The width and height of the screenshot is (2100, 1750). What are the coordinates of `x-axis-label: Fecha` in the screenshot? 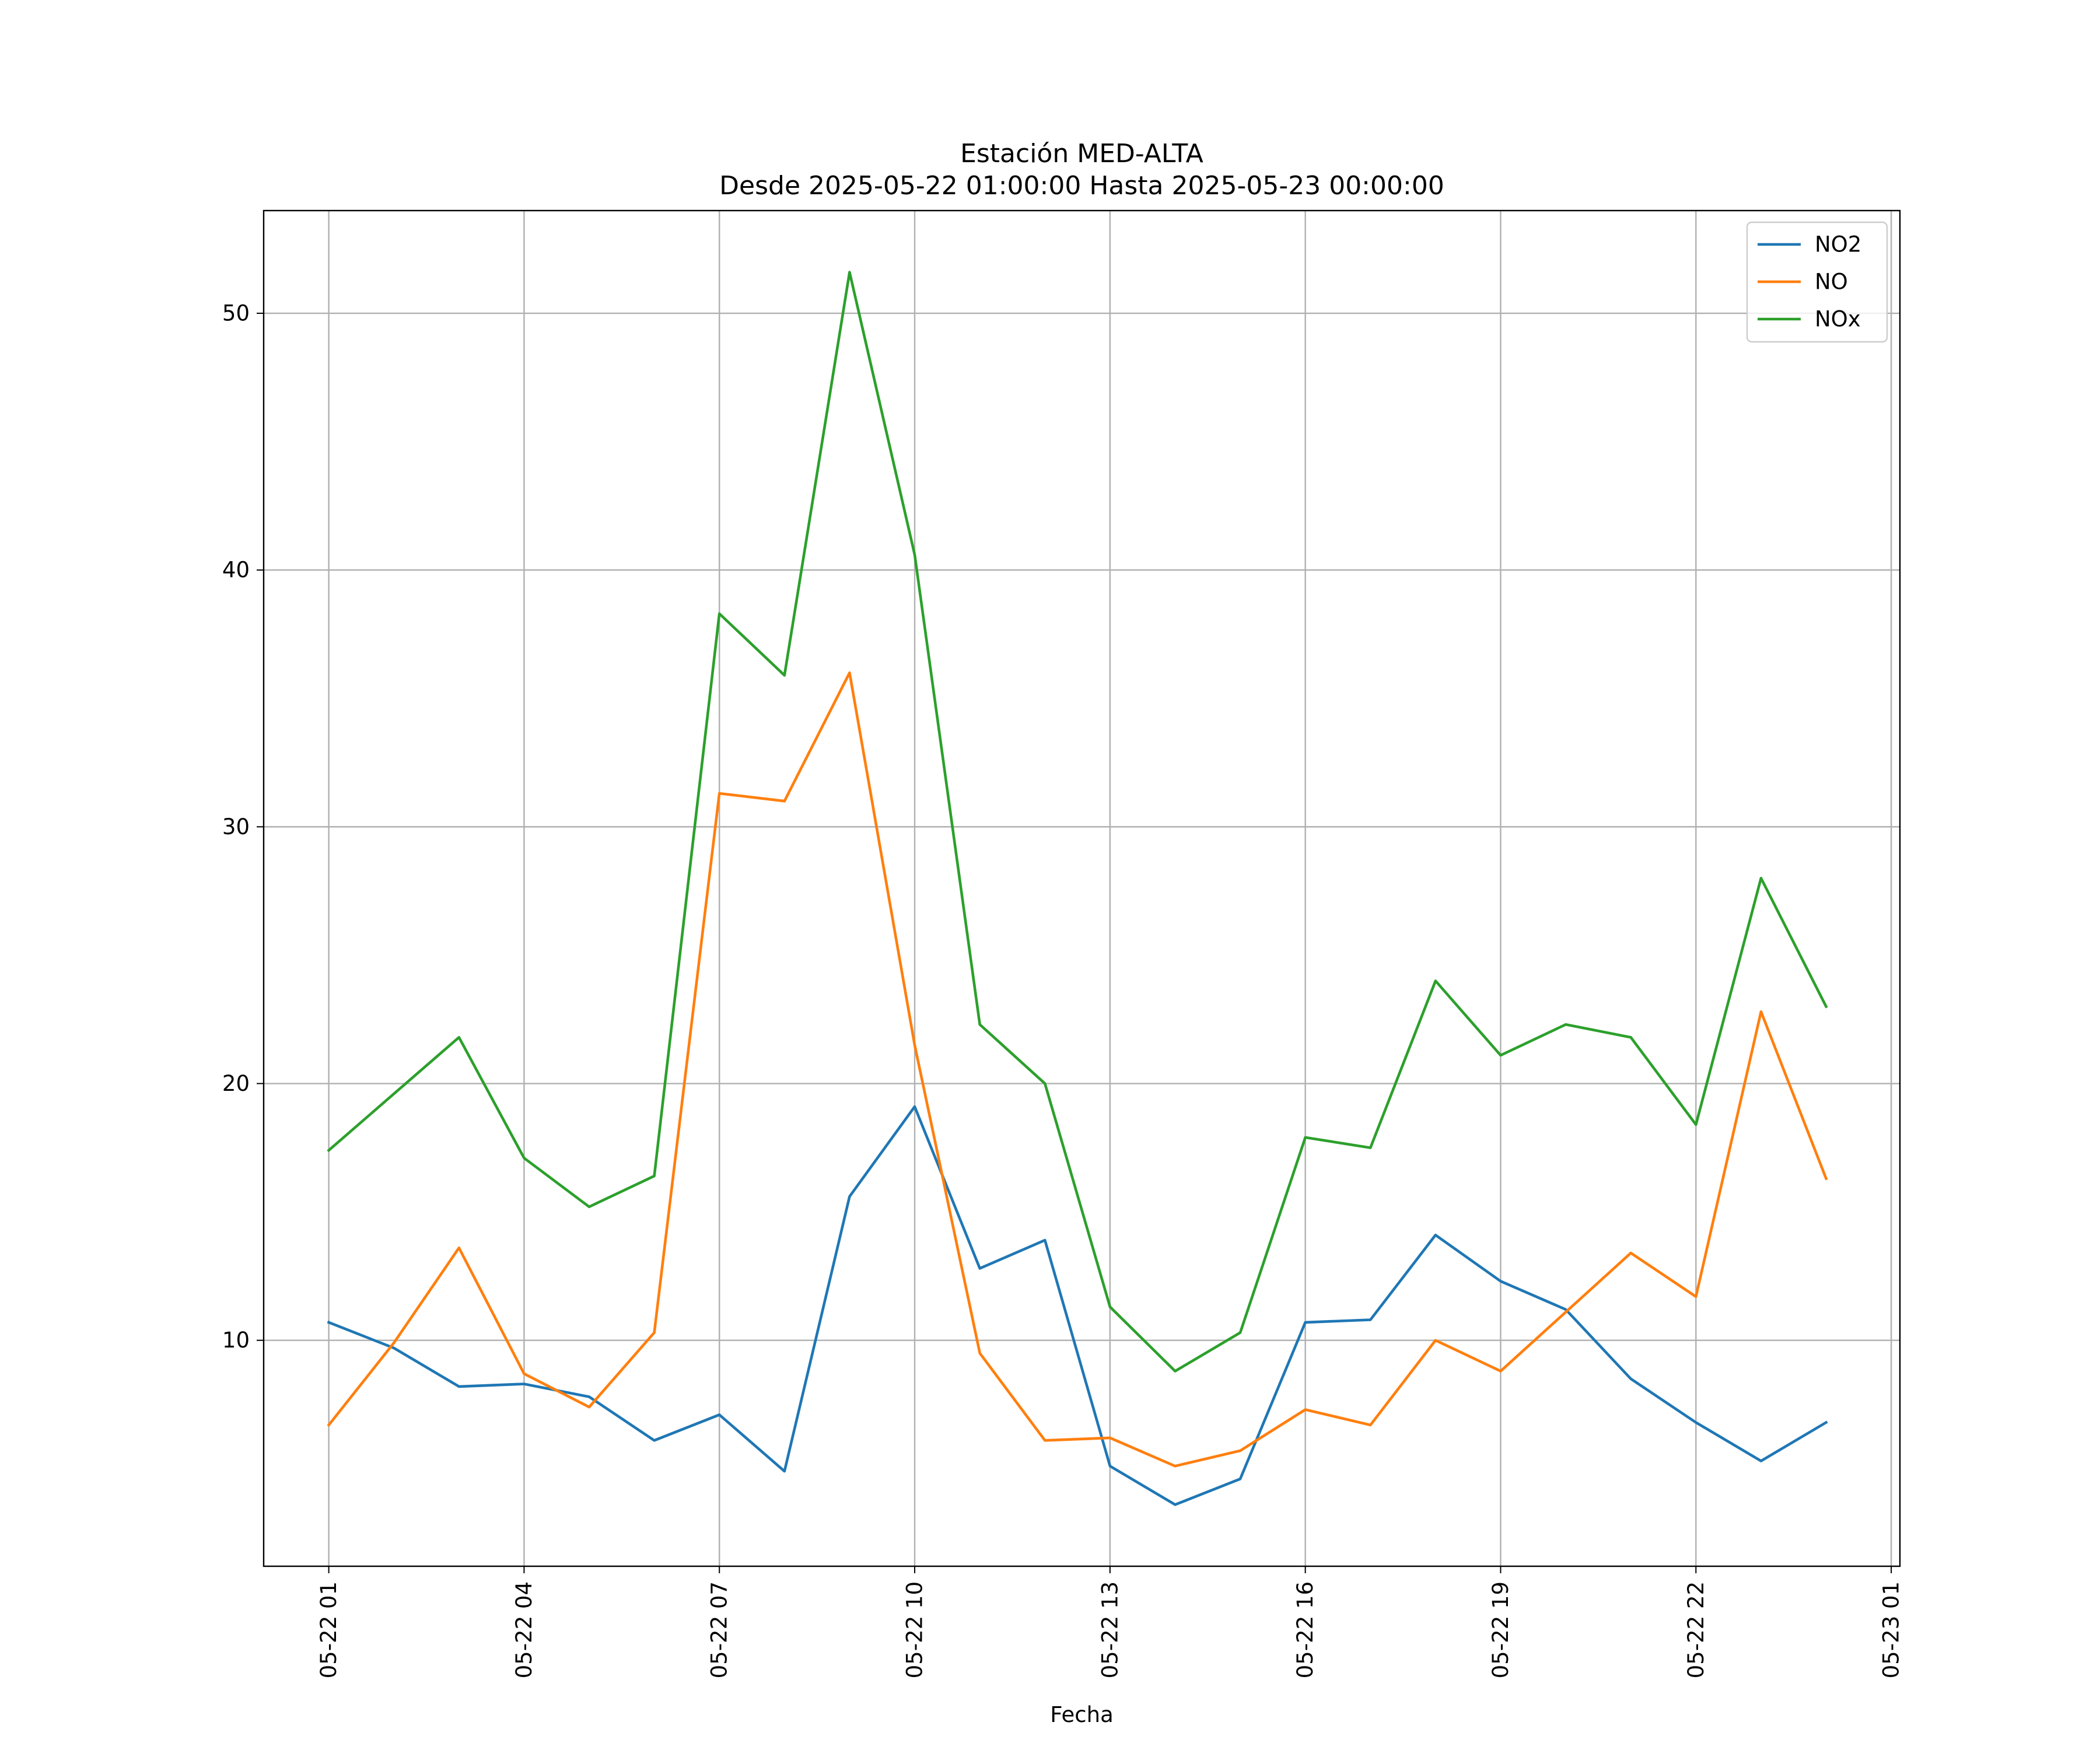 It's located at (1082, 1714).